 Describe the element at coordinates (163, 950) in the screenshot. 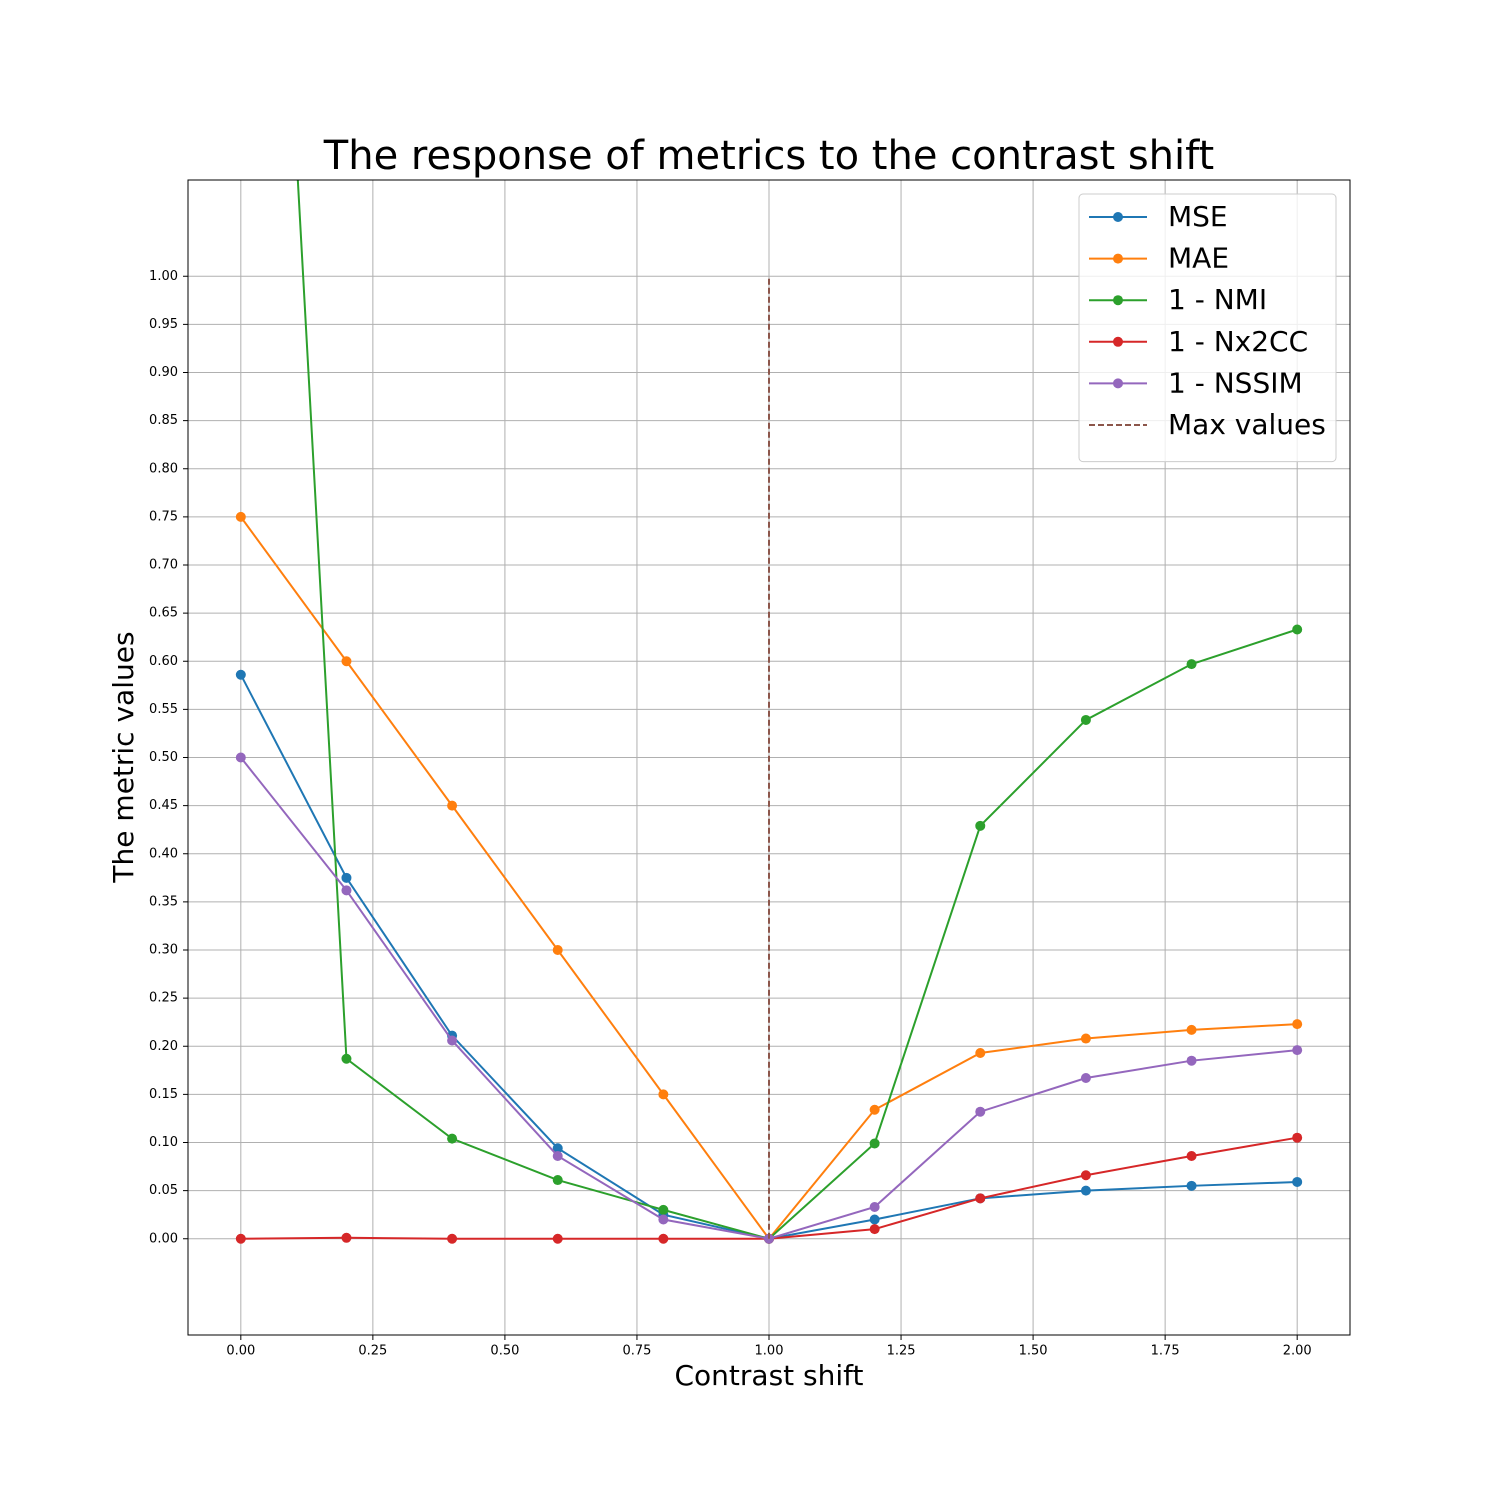

I see `y-tick-label: 0.30` at that location.